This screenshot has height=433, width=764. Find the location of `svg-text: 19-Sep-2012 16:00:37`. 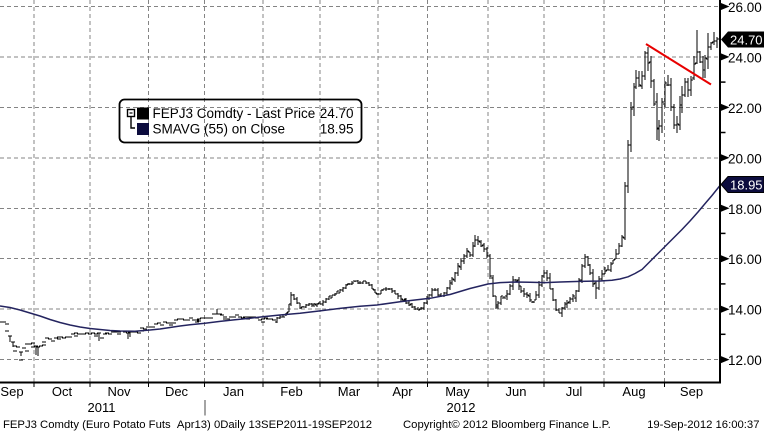

svg-text: 19-Sep-2012 16:00:37 is located at coordinates (703, 425).